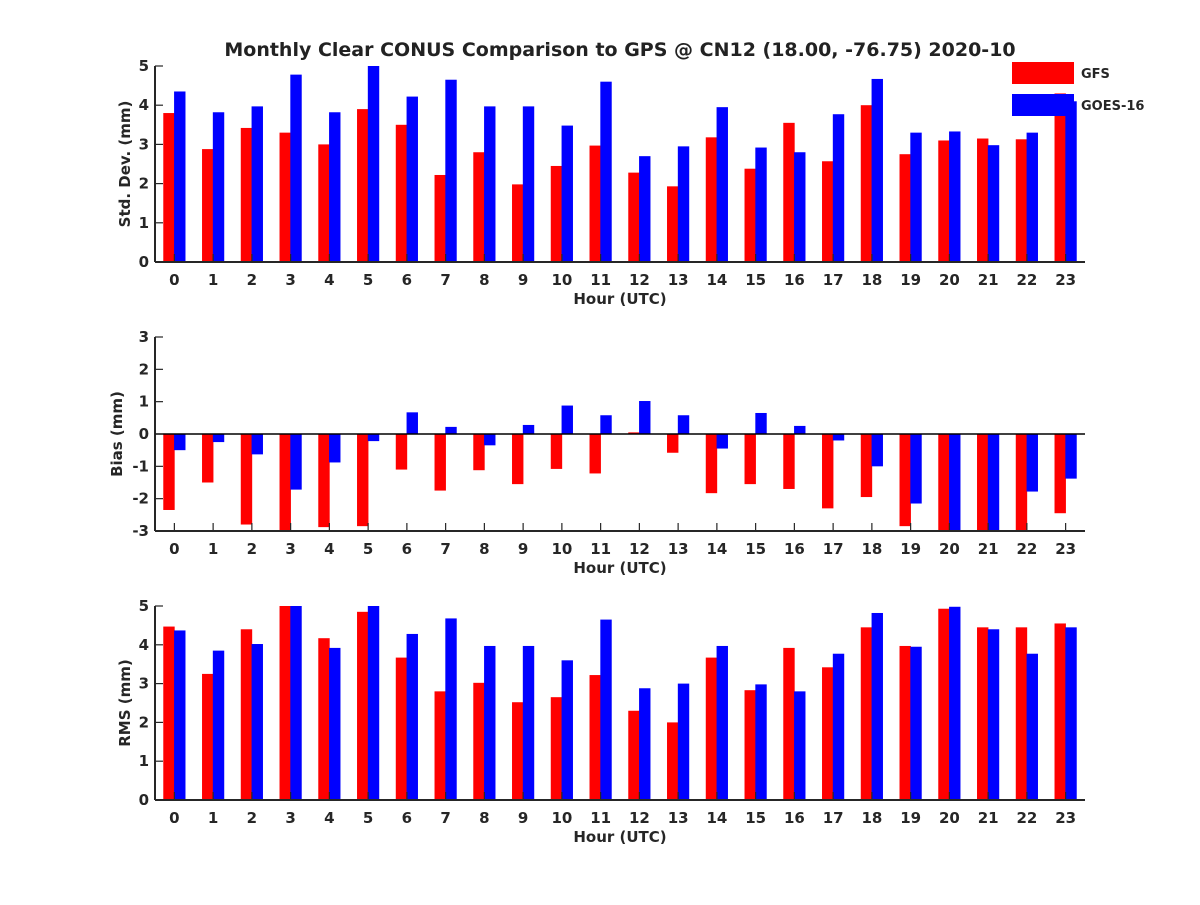 The height and width of the screenshot is (905, 1200). I want to click on y-tick-label: -3, so click(140, 531).